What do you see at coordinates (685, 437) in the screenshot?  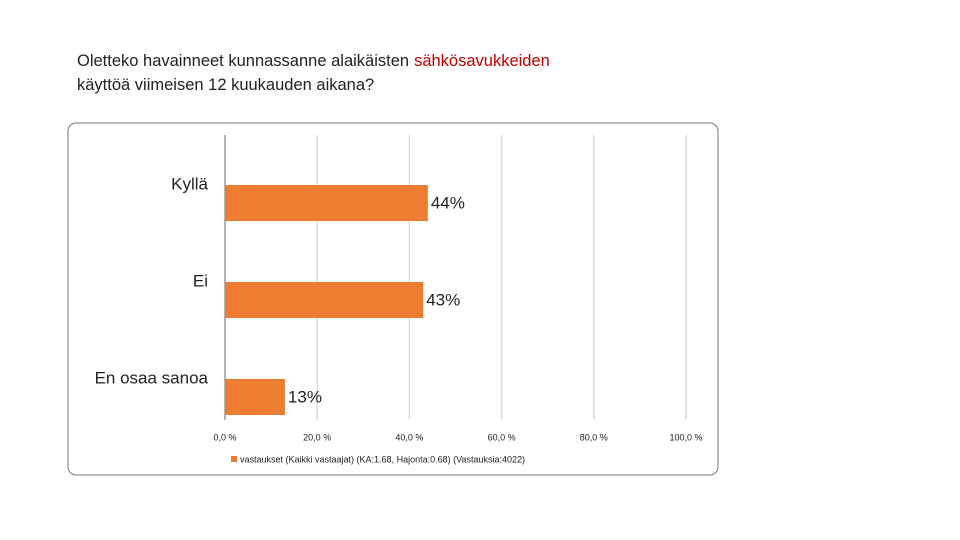 I see `x-tick-label: 100,0 %` at bounding box center [685, 437].